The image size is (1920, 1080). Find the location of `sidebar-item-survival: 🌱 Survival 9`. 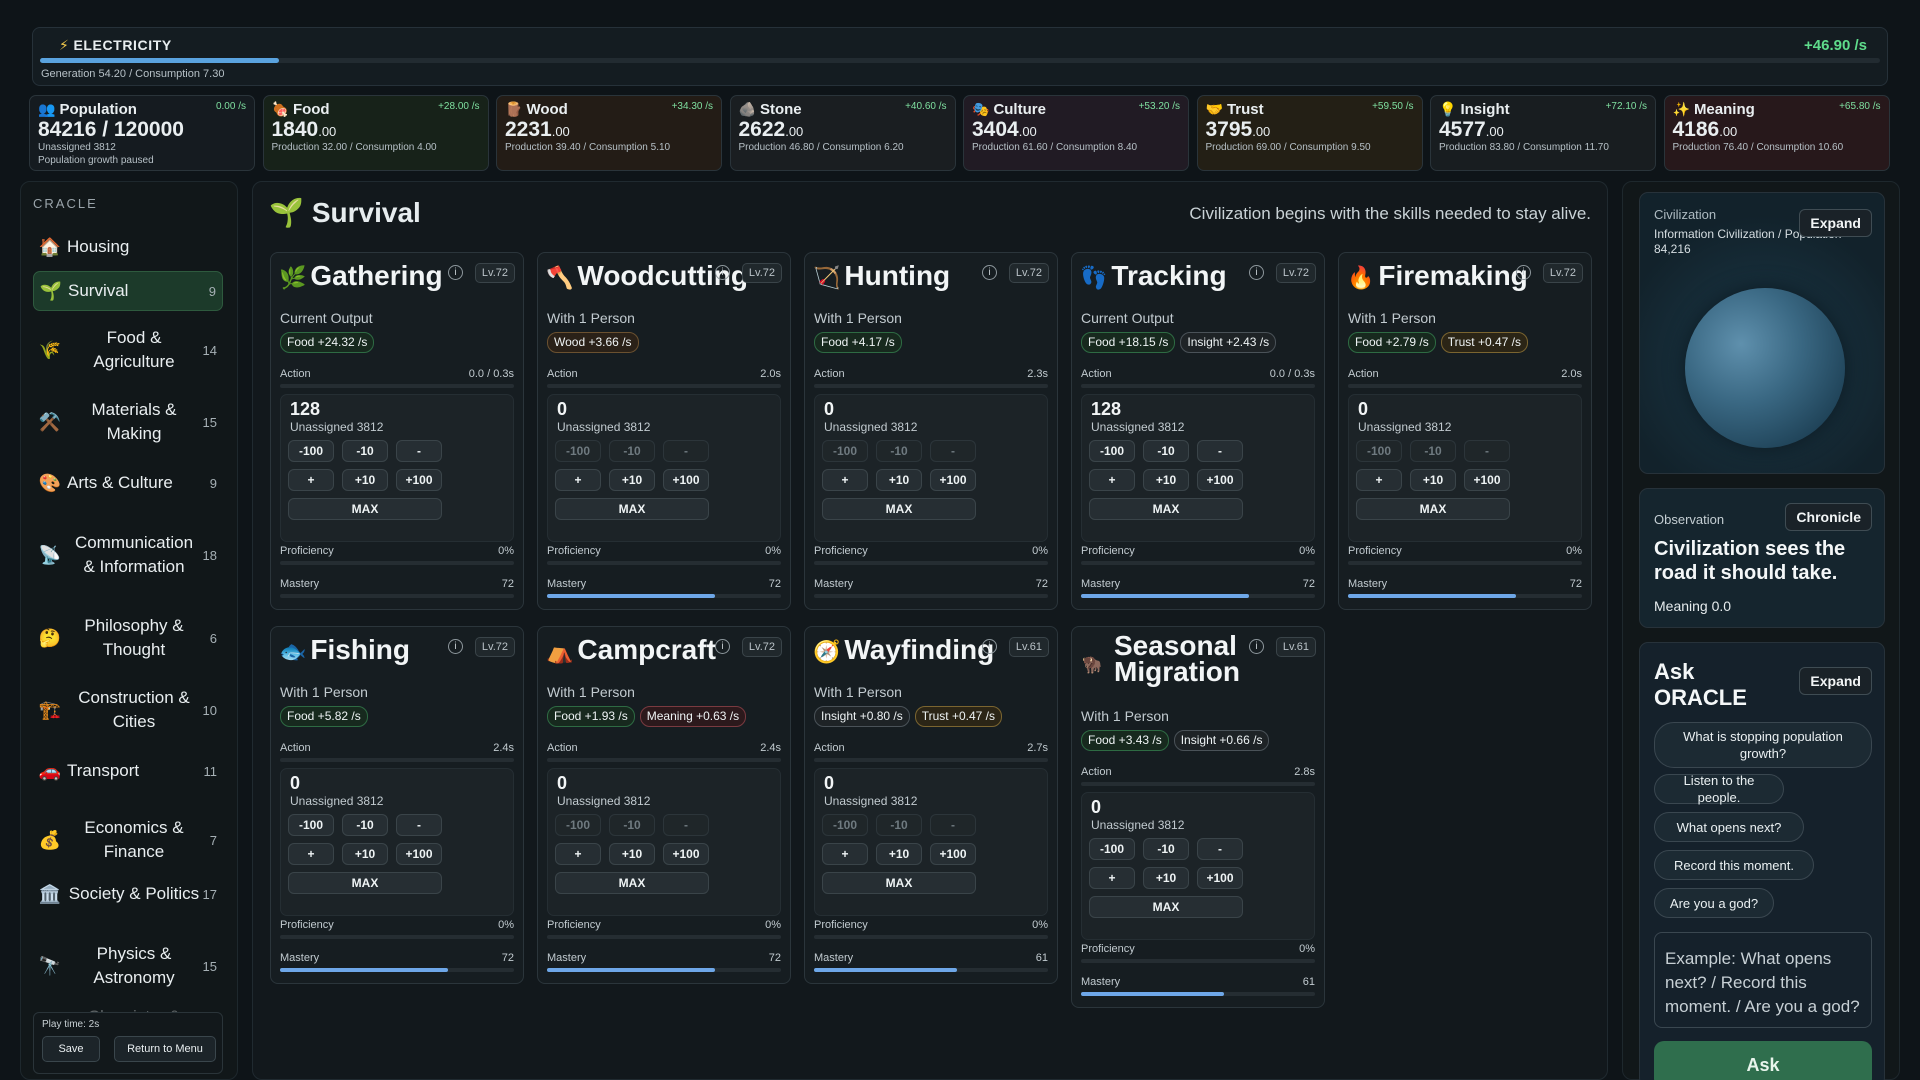

sidebar-item-survival: 🌱 Survival 9 is located at coordinates (128, 291).